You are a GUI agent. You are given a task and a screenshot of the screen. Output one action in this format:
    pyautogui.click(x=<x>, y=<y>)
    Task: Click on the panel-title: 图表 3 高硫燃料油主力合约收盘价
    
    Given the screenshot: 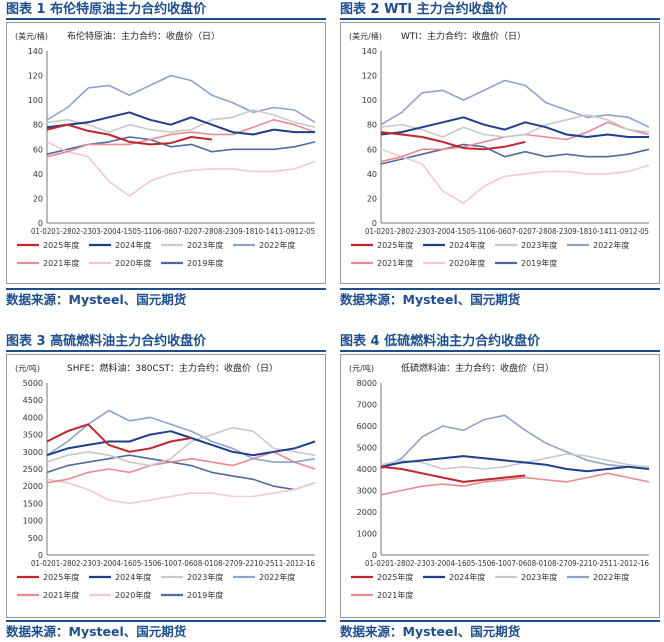 What is the action you would take?
    pyautogui.click(x=166, y=342)
    